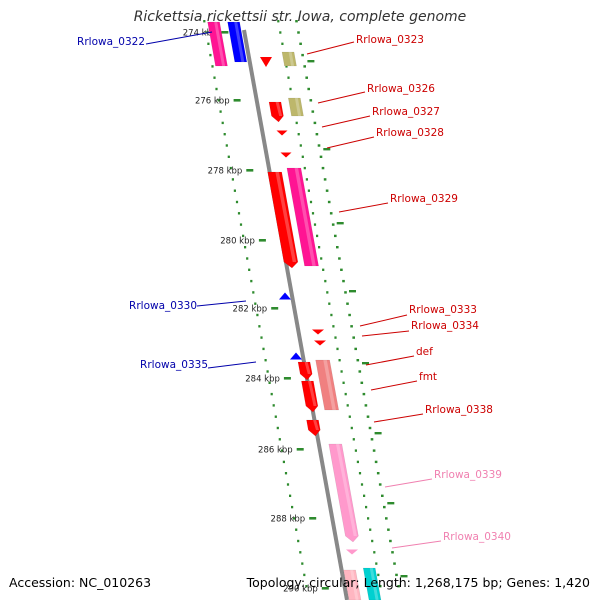  I want to click on gene-label-rrlowa-0330: Rrlowa_0330, so click(188, 306).